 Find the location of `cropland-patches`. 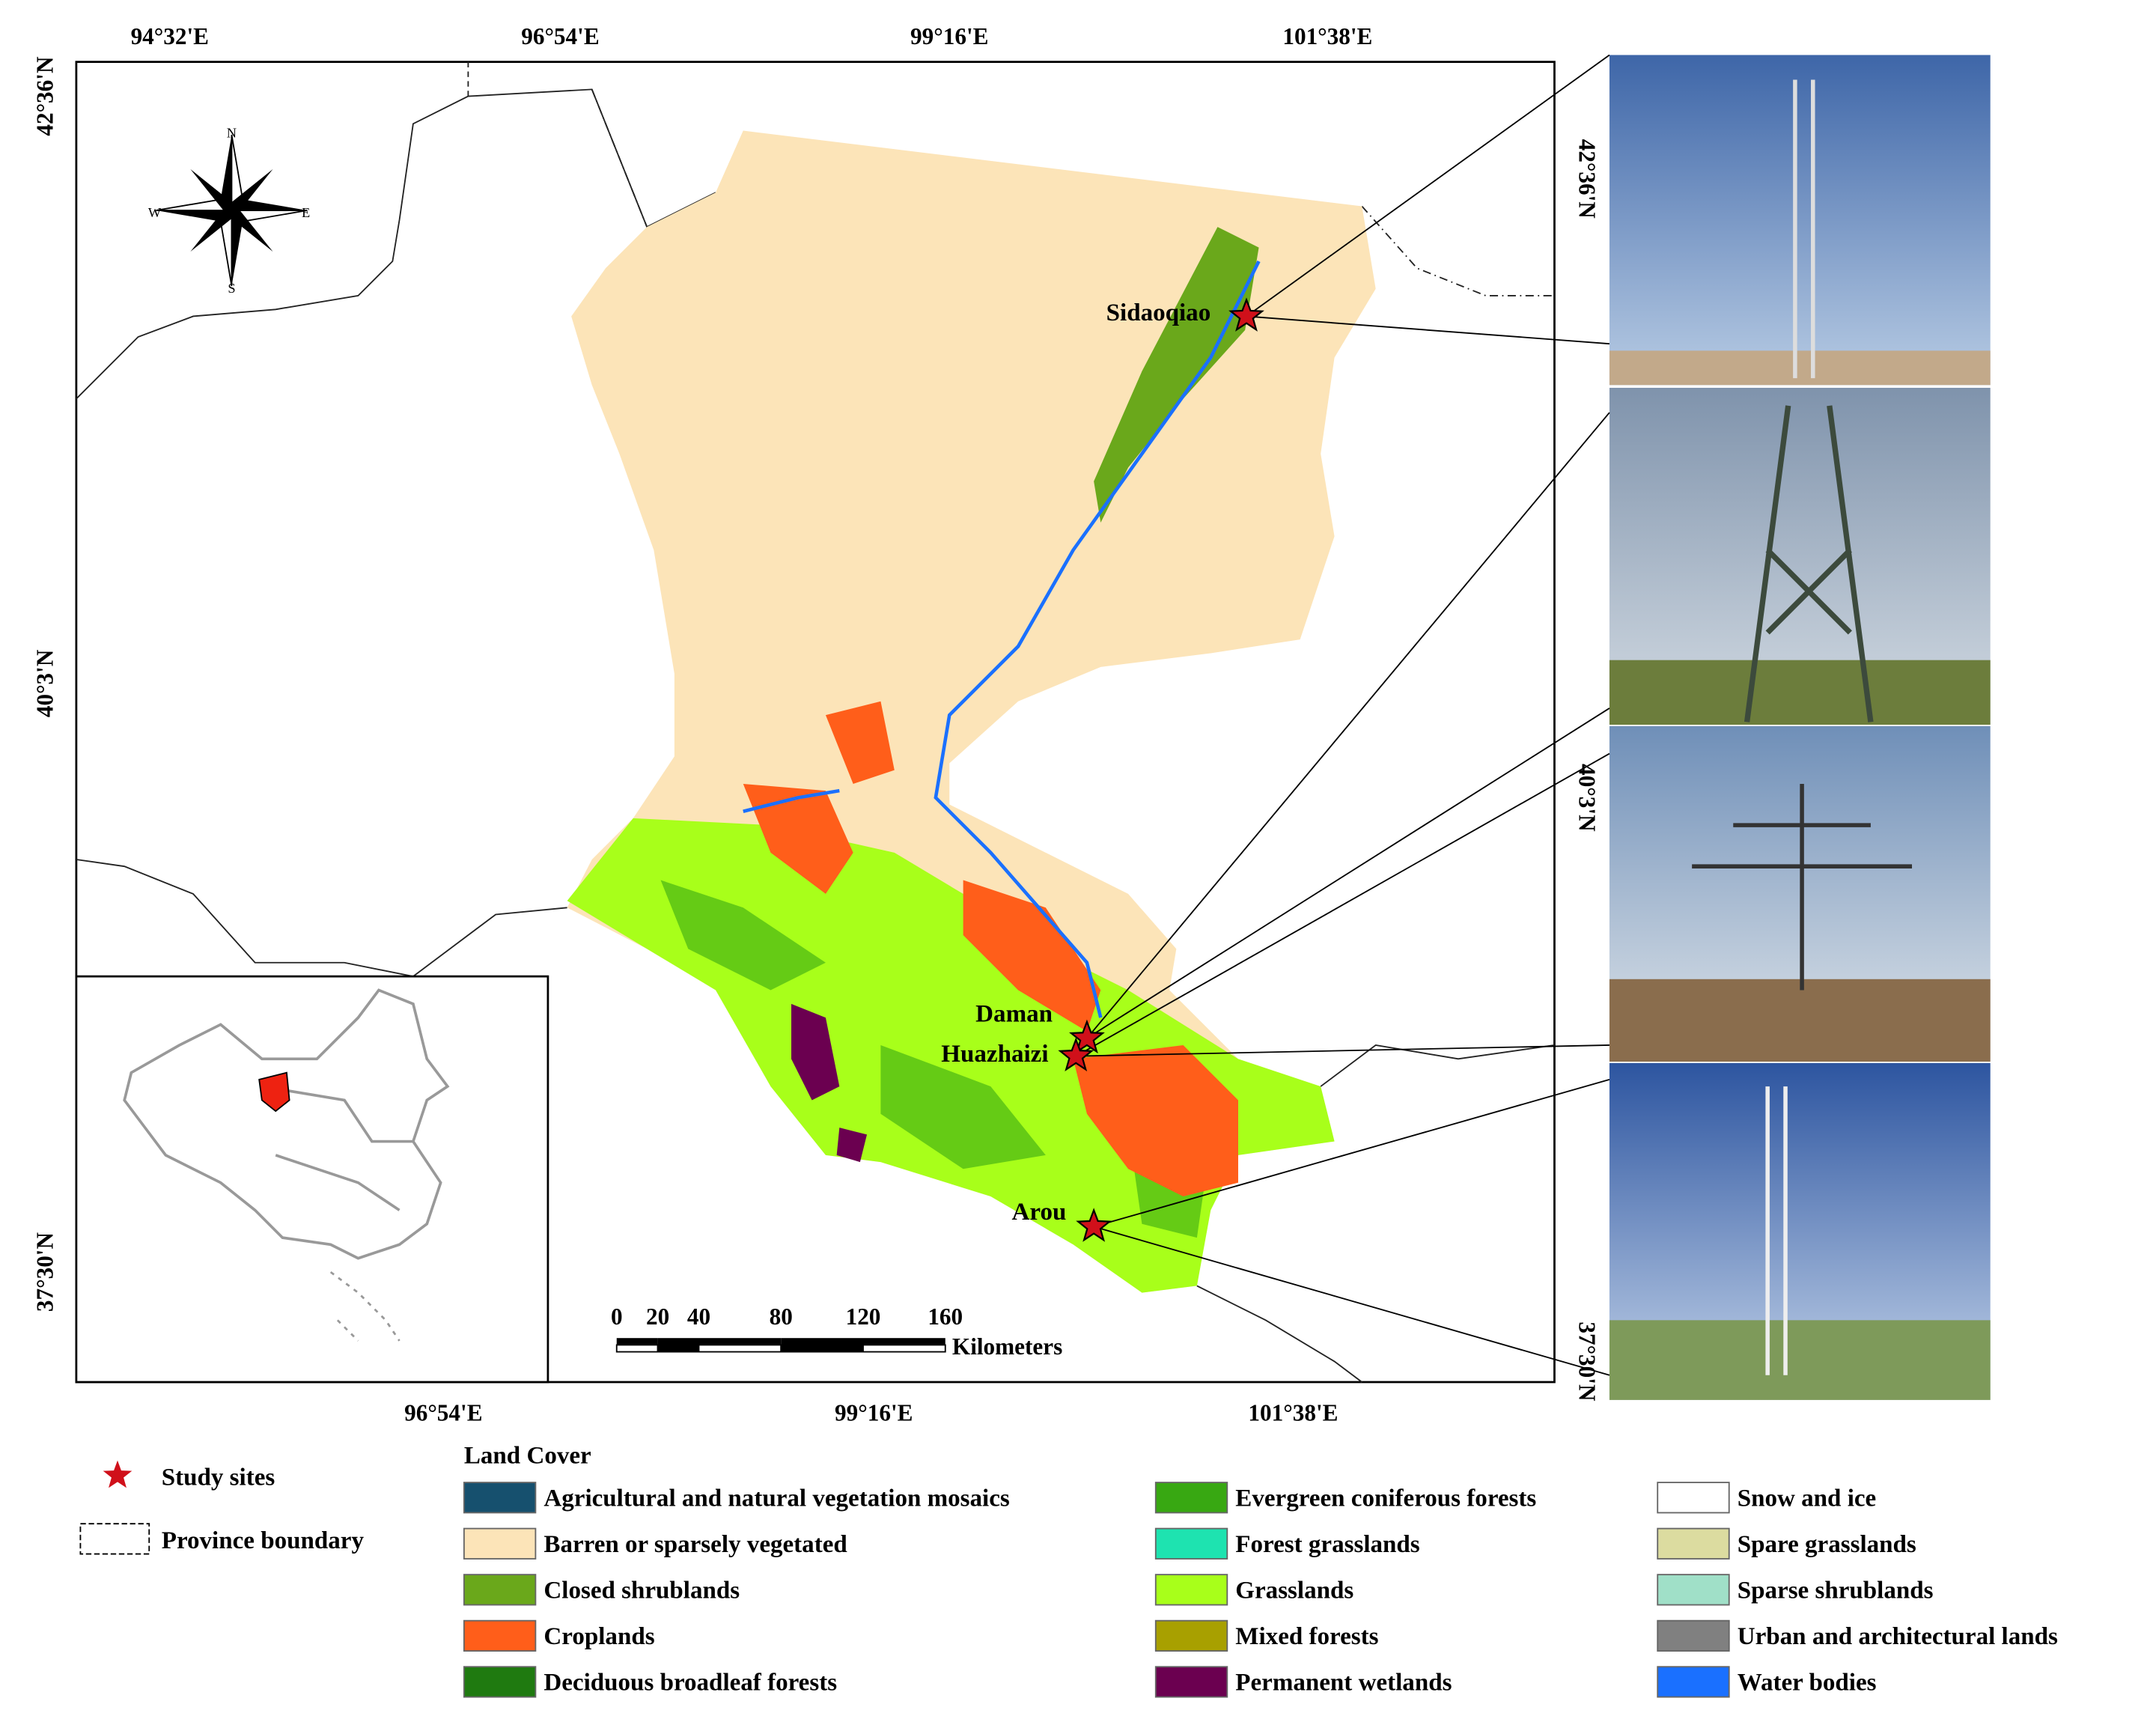

cropland-patches is located at coordinates (990, 949).